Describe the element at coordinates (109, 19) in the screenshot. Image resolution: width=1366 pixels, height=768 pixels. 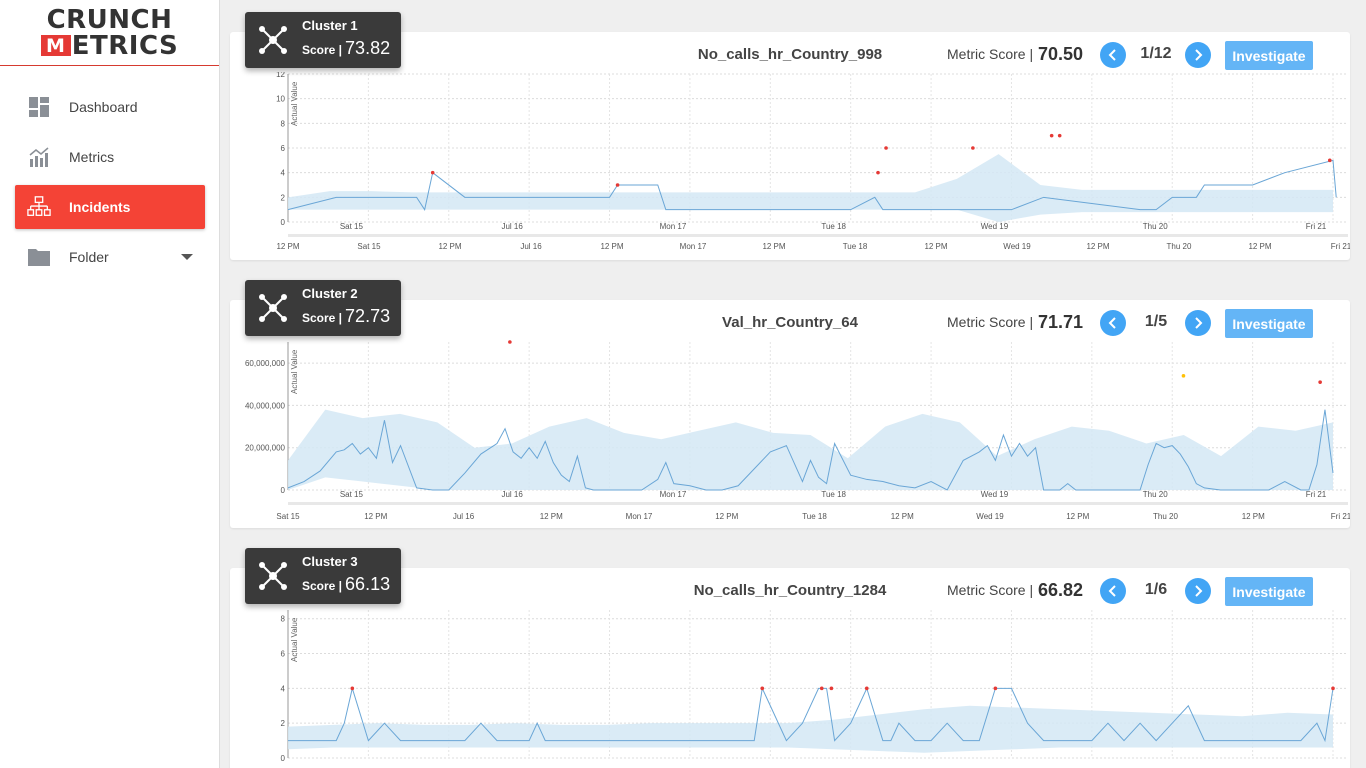
I see `logo-line1: CRUNCH` at that location.